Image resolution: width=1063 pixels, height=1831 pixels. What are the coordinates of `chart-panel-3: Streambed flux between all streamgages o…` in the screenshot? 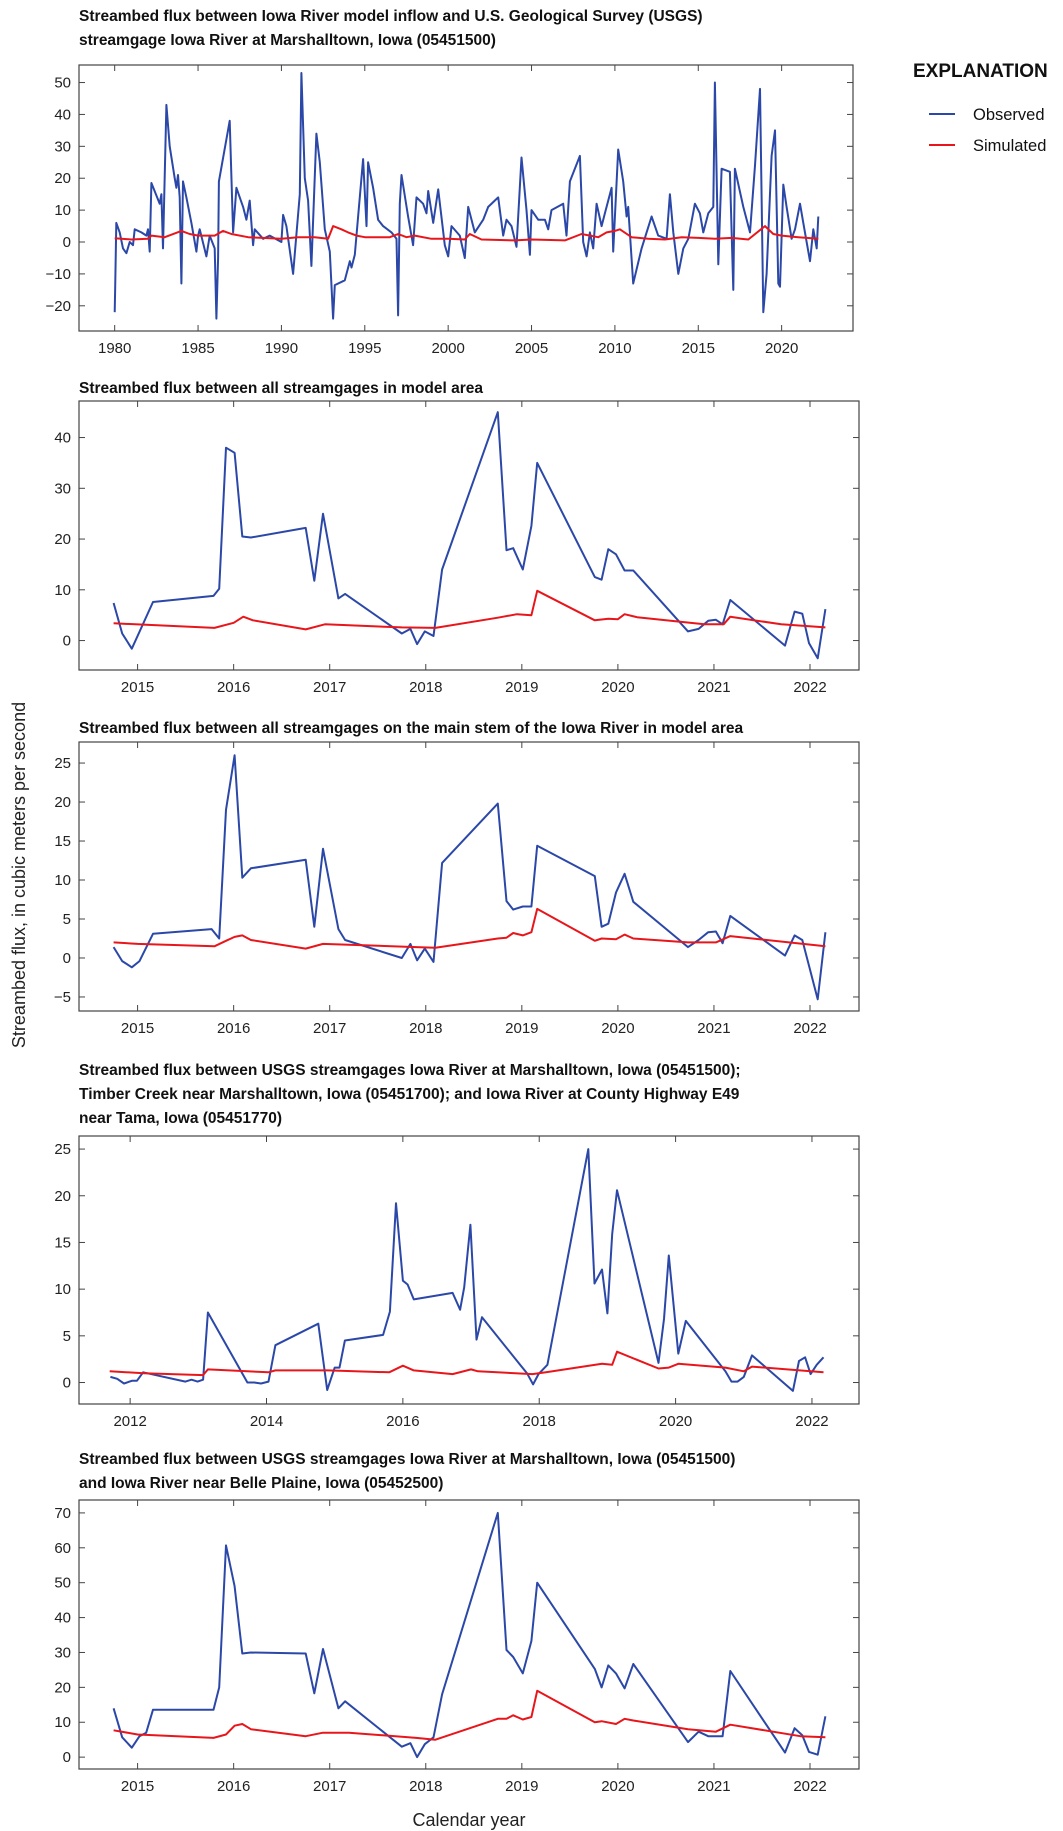 It's located at (457, 878).